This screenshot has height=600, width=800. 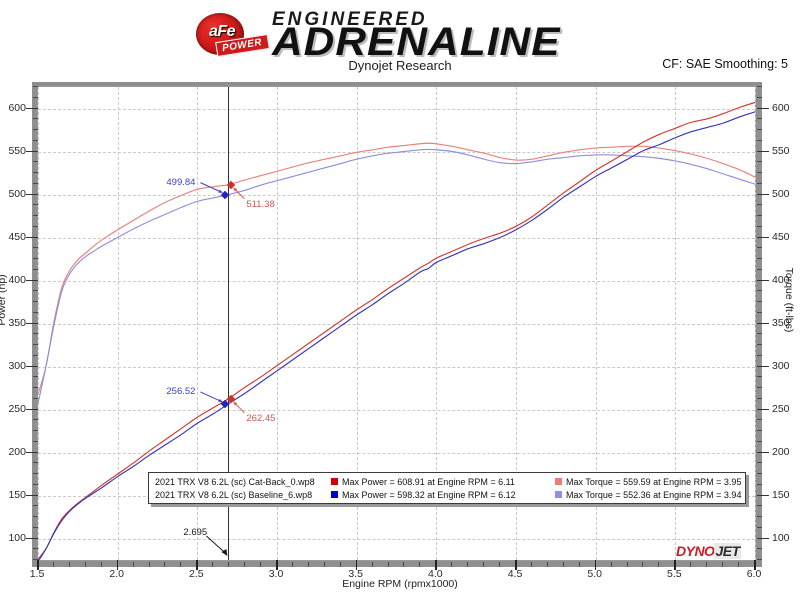 What do you see at coordinates (17, 494) in the screenshot?
I see `y-axis-tick-label-left: 150` at bounding box center [17, 494].